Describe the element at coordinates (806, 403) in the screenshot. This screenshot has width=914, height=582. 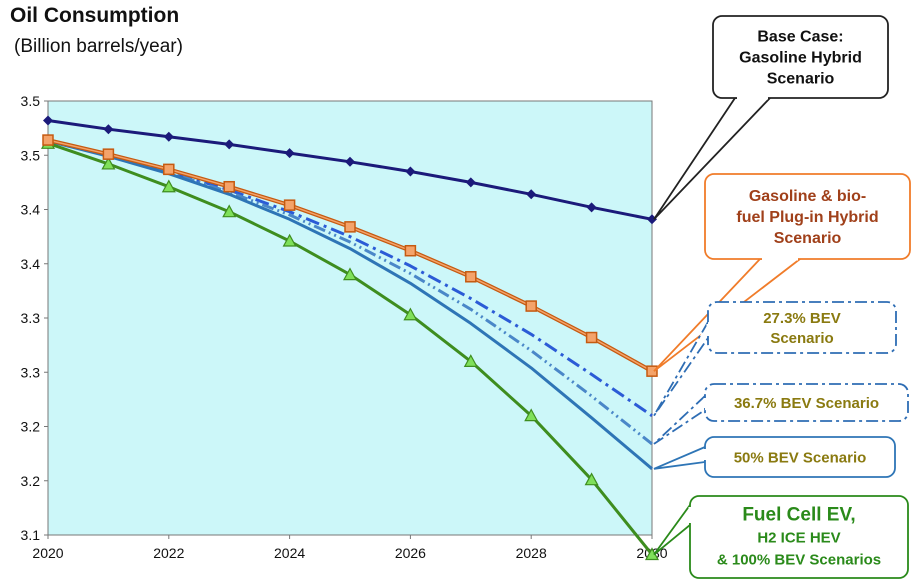
I see `callout-label-bev36: 36.7% BEV Scenario` at that location.